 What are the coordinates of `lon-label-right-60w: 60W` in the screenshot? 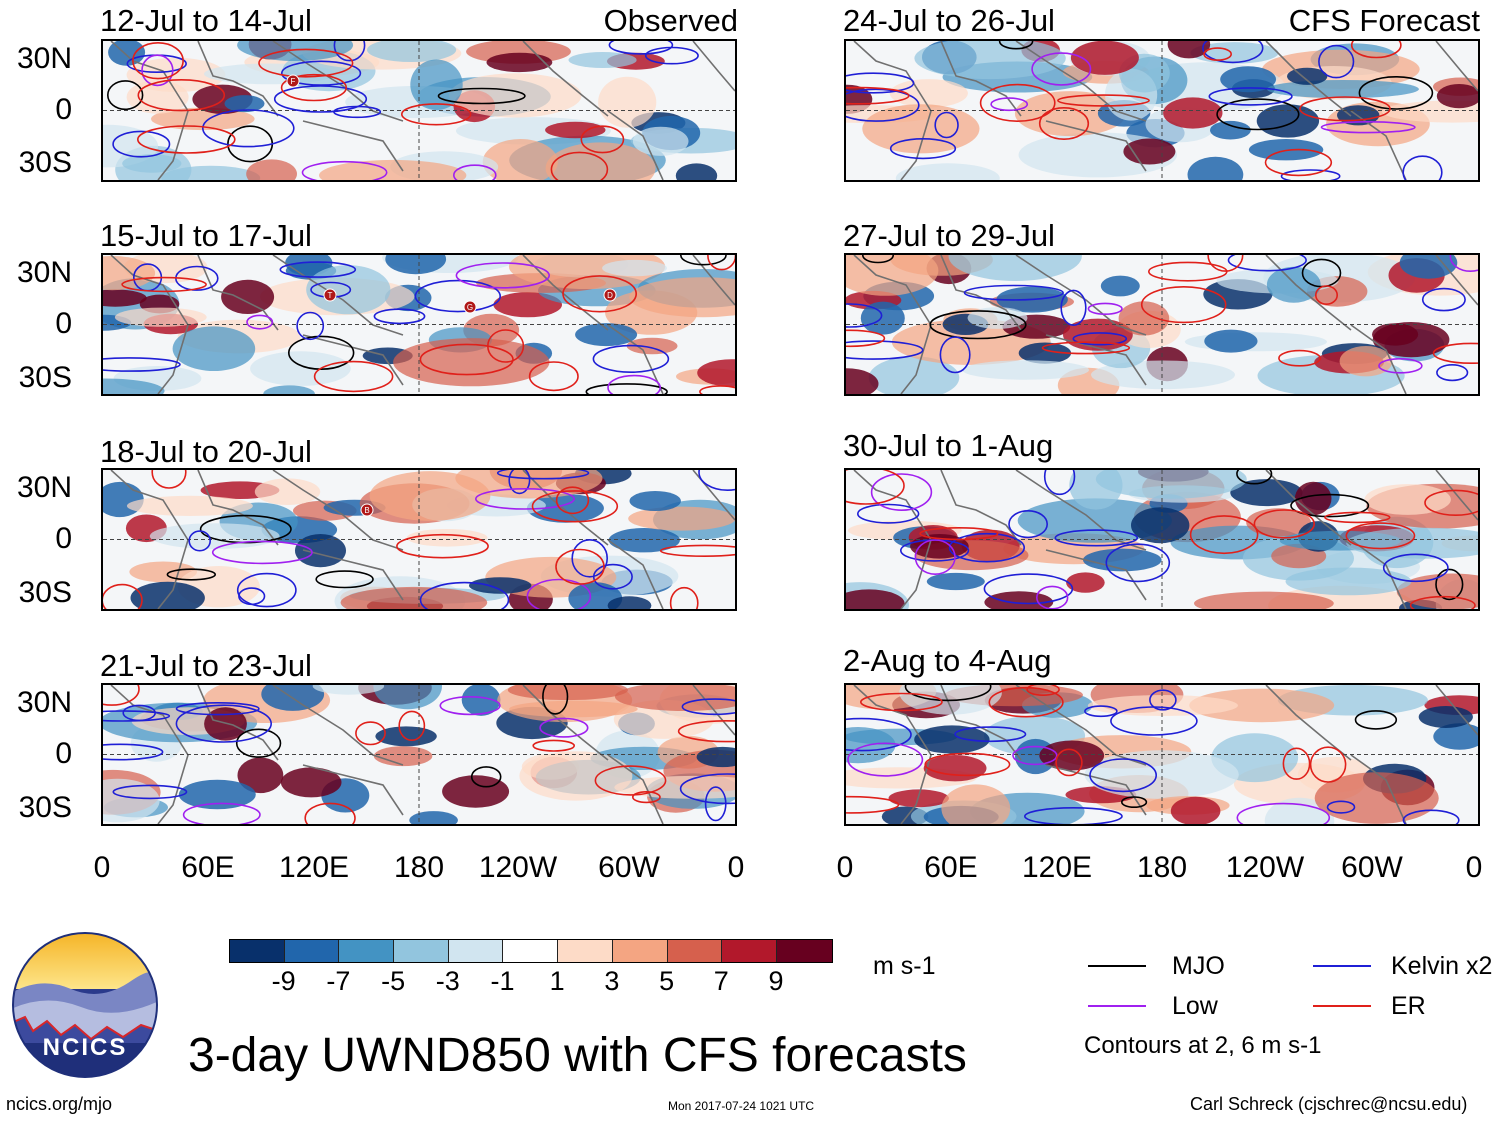 It's located at (1372, 867).